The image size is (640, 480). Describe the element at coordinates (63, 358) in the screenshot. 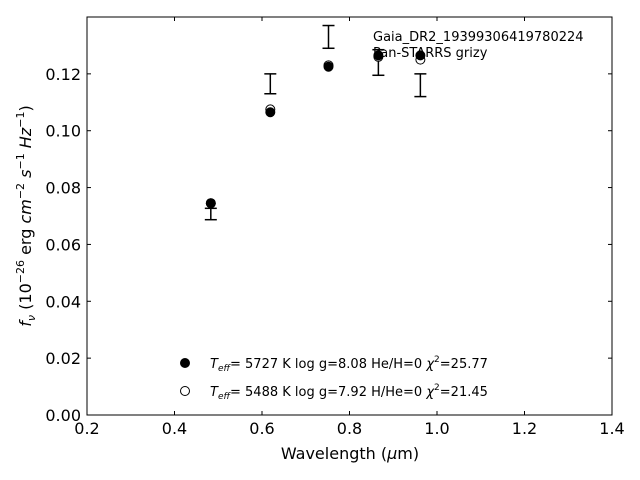

I see `y-tick-label: 0.02` at that location.